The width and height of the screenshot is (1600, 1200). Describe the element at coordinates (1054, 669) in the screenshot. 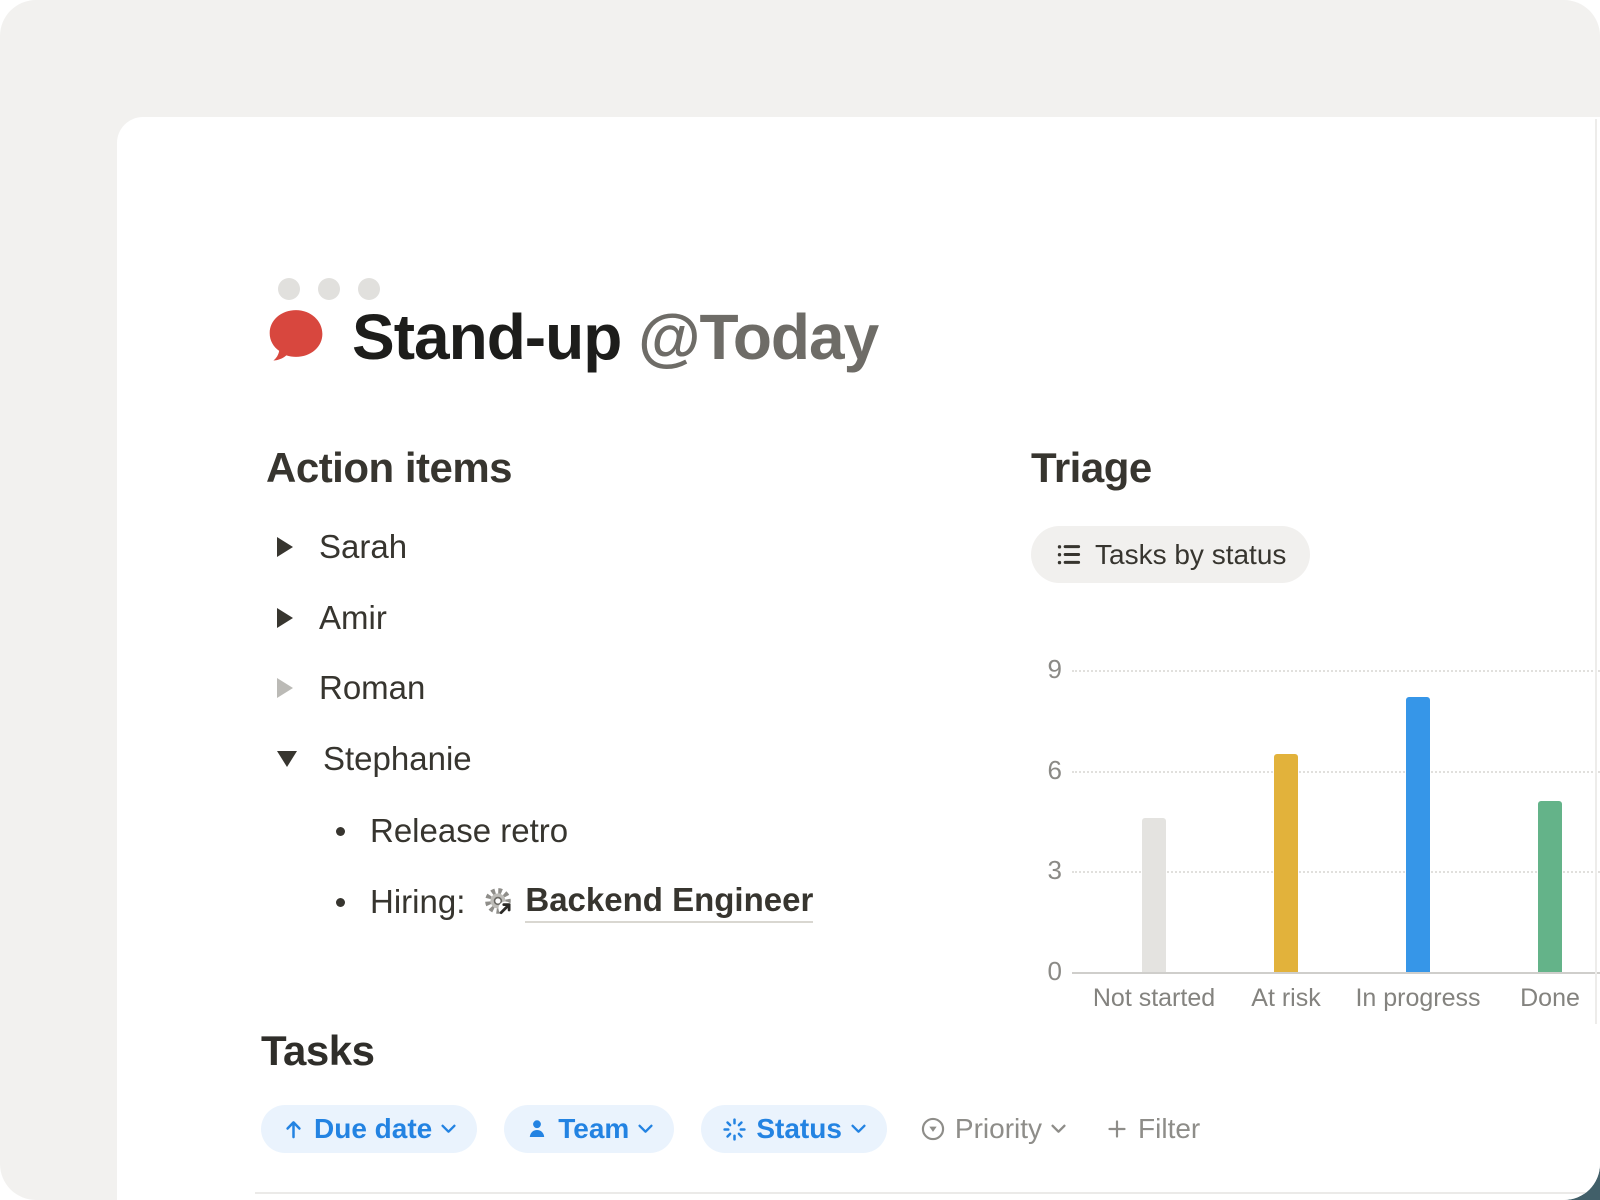

I see `chart-ytick-label: 9` at that location.